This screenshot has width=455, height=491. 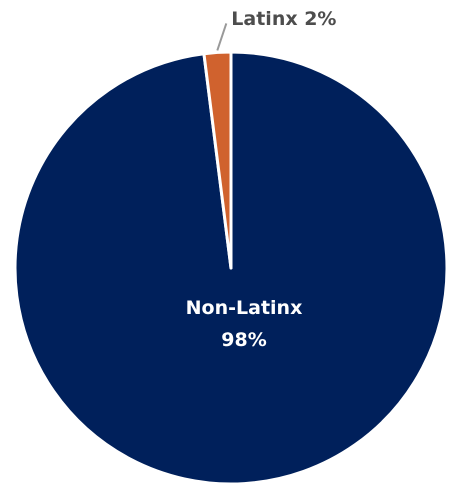 I want to click on pie-slice-latinx, so click(x=217, y=160).